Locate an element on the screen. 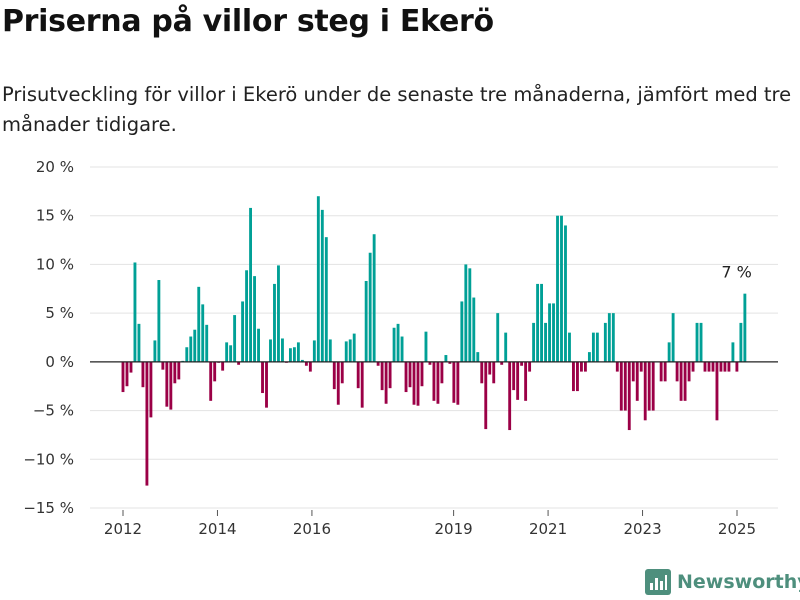 This screenshot has height=600, width=800. brand-logo: Newsworthy is located at coordinates (722, 582).